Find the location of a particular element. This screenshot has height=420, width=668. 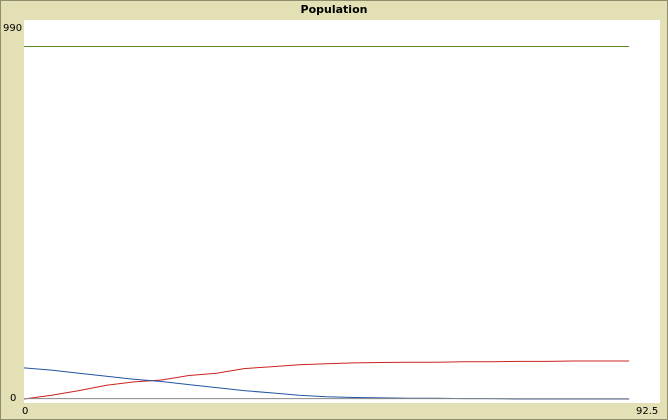

x-tick-label-max: 92.5 is located at coordinates (647, 411).